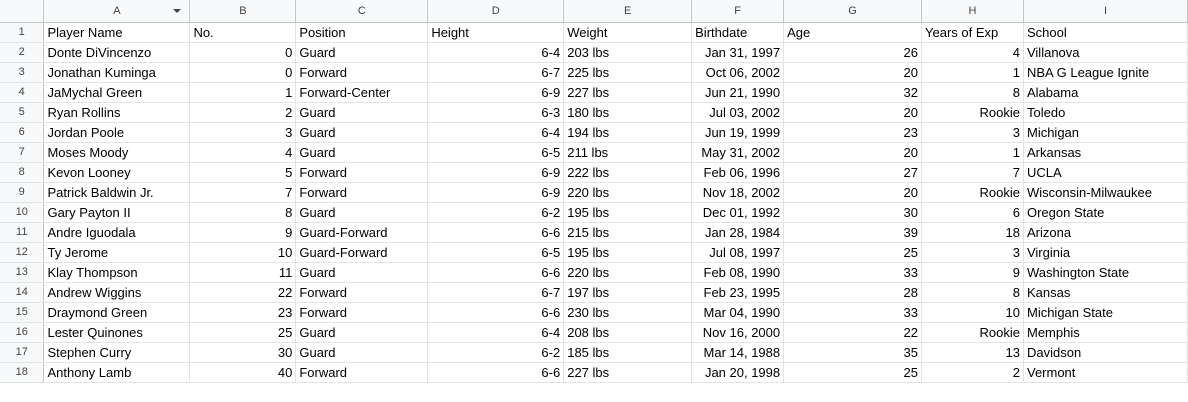 The image size is (1188, 402). What do you see at coordinates (972, 32) in the screenshot?
I see `header-cell-years-exp: Years of Exp` at bounding box center [972, 32].